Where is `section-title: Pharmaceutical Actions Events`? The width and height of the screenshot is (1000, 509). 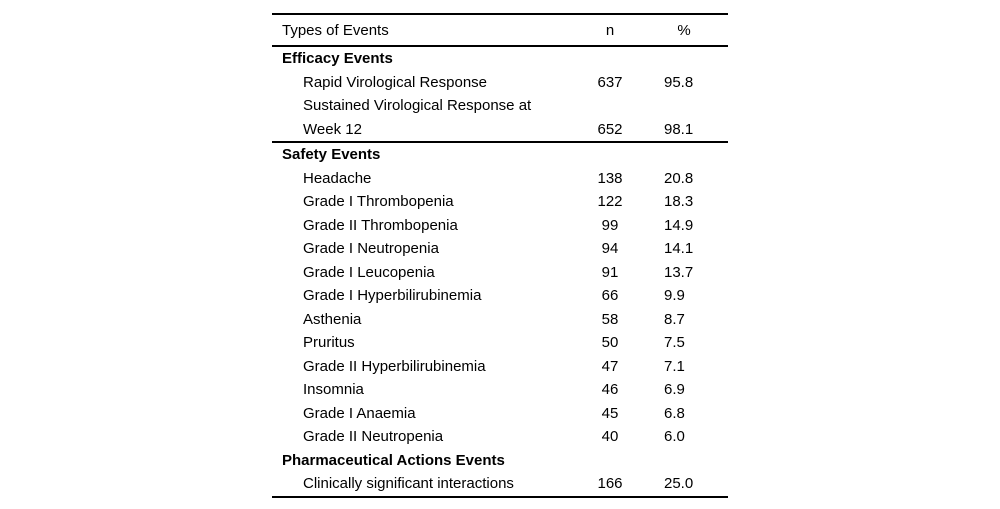
section-title: Pharmaceutical Actions Events is located at coordinates (393, 460).